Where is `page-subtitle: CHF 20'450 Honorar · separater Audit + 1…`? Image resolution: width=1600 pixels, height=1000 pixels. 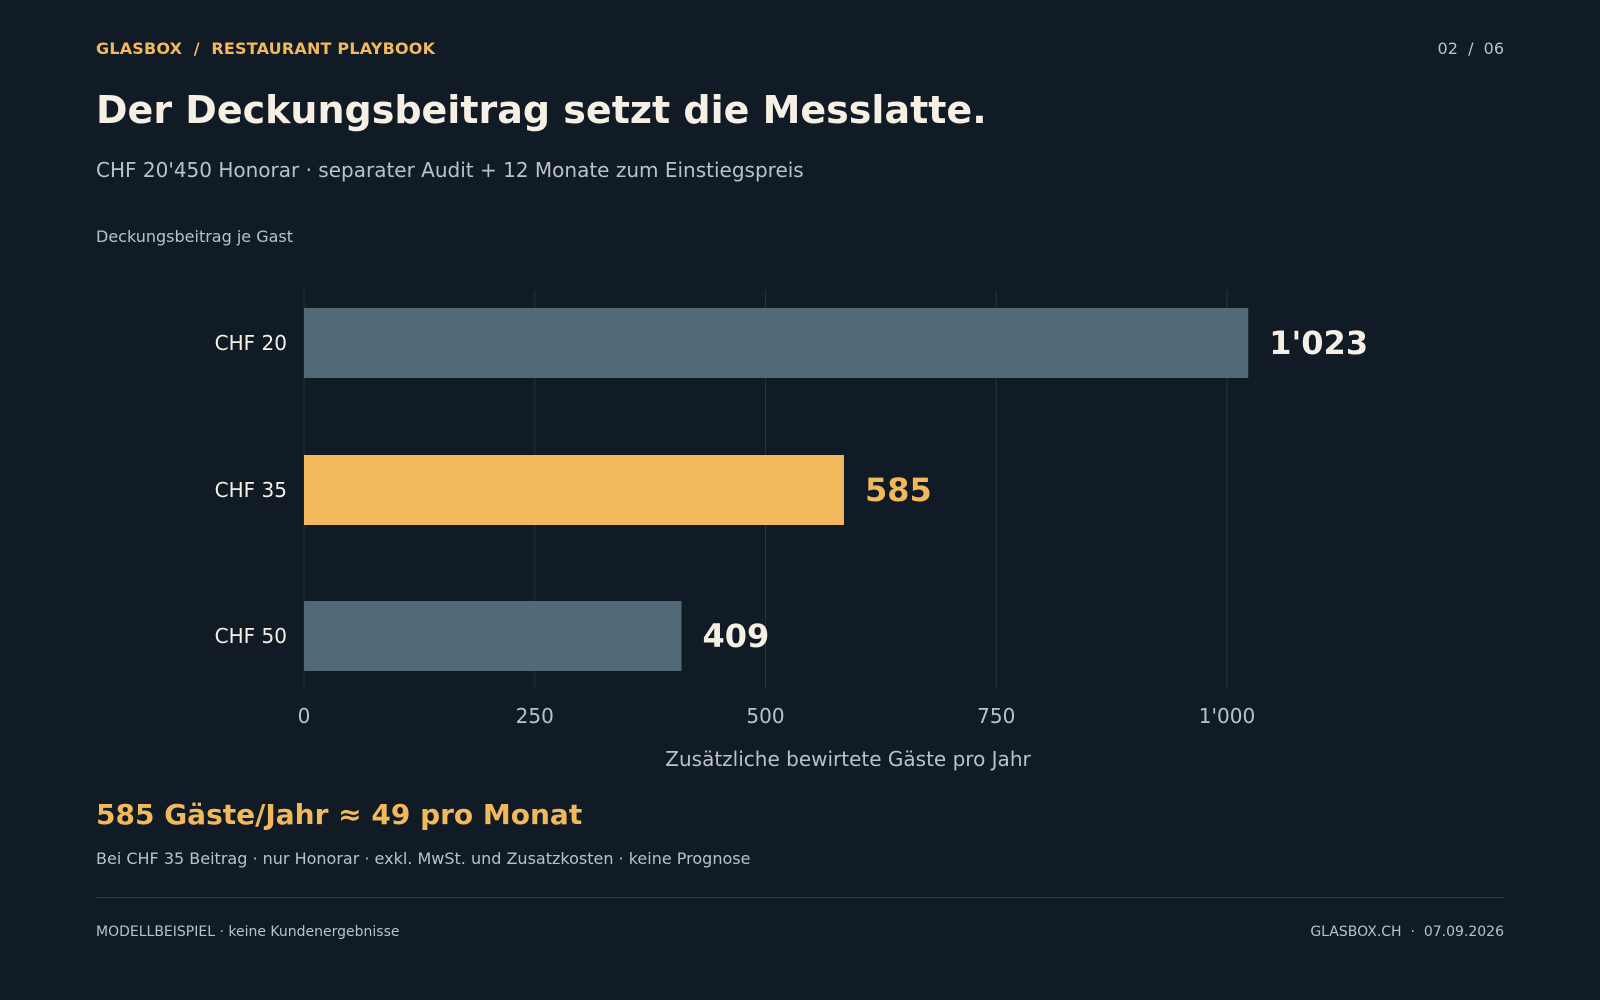
page-subtitle: CHF 20'450 Honorar · separater Audit + 1… is located at coordinates (450, 170).